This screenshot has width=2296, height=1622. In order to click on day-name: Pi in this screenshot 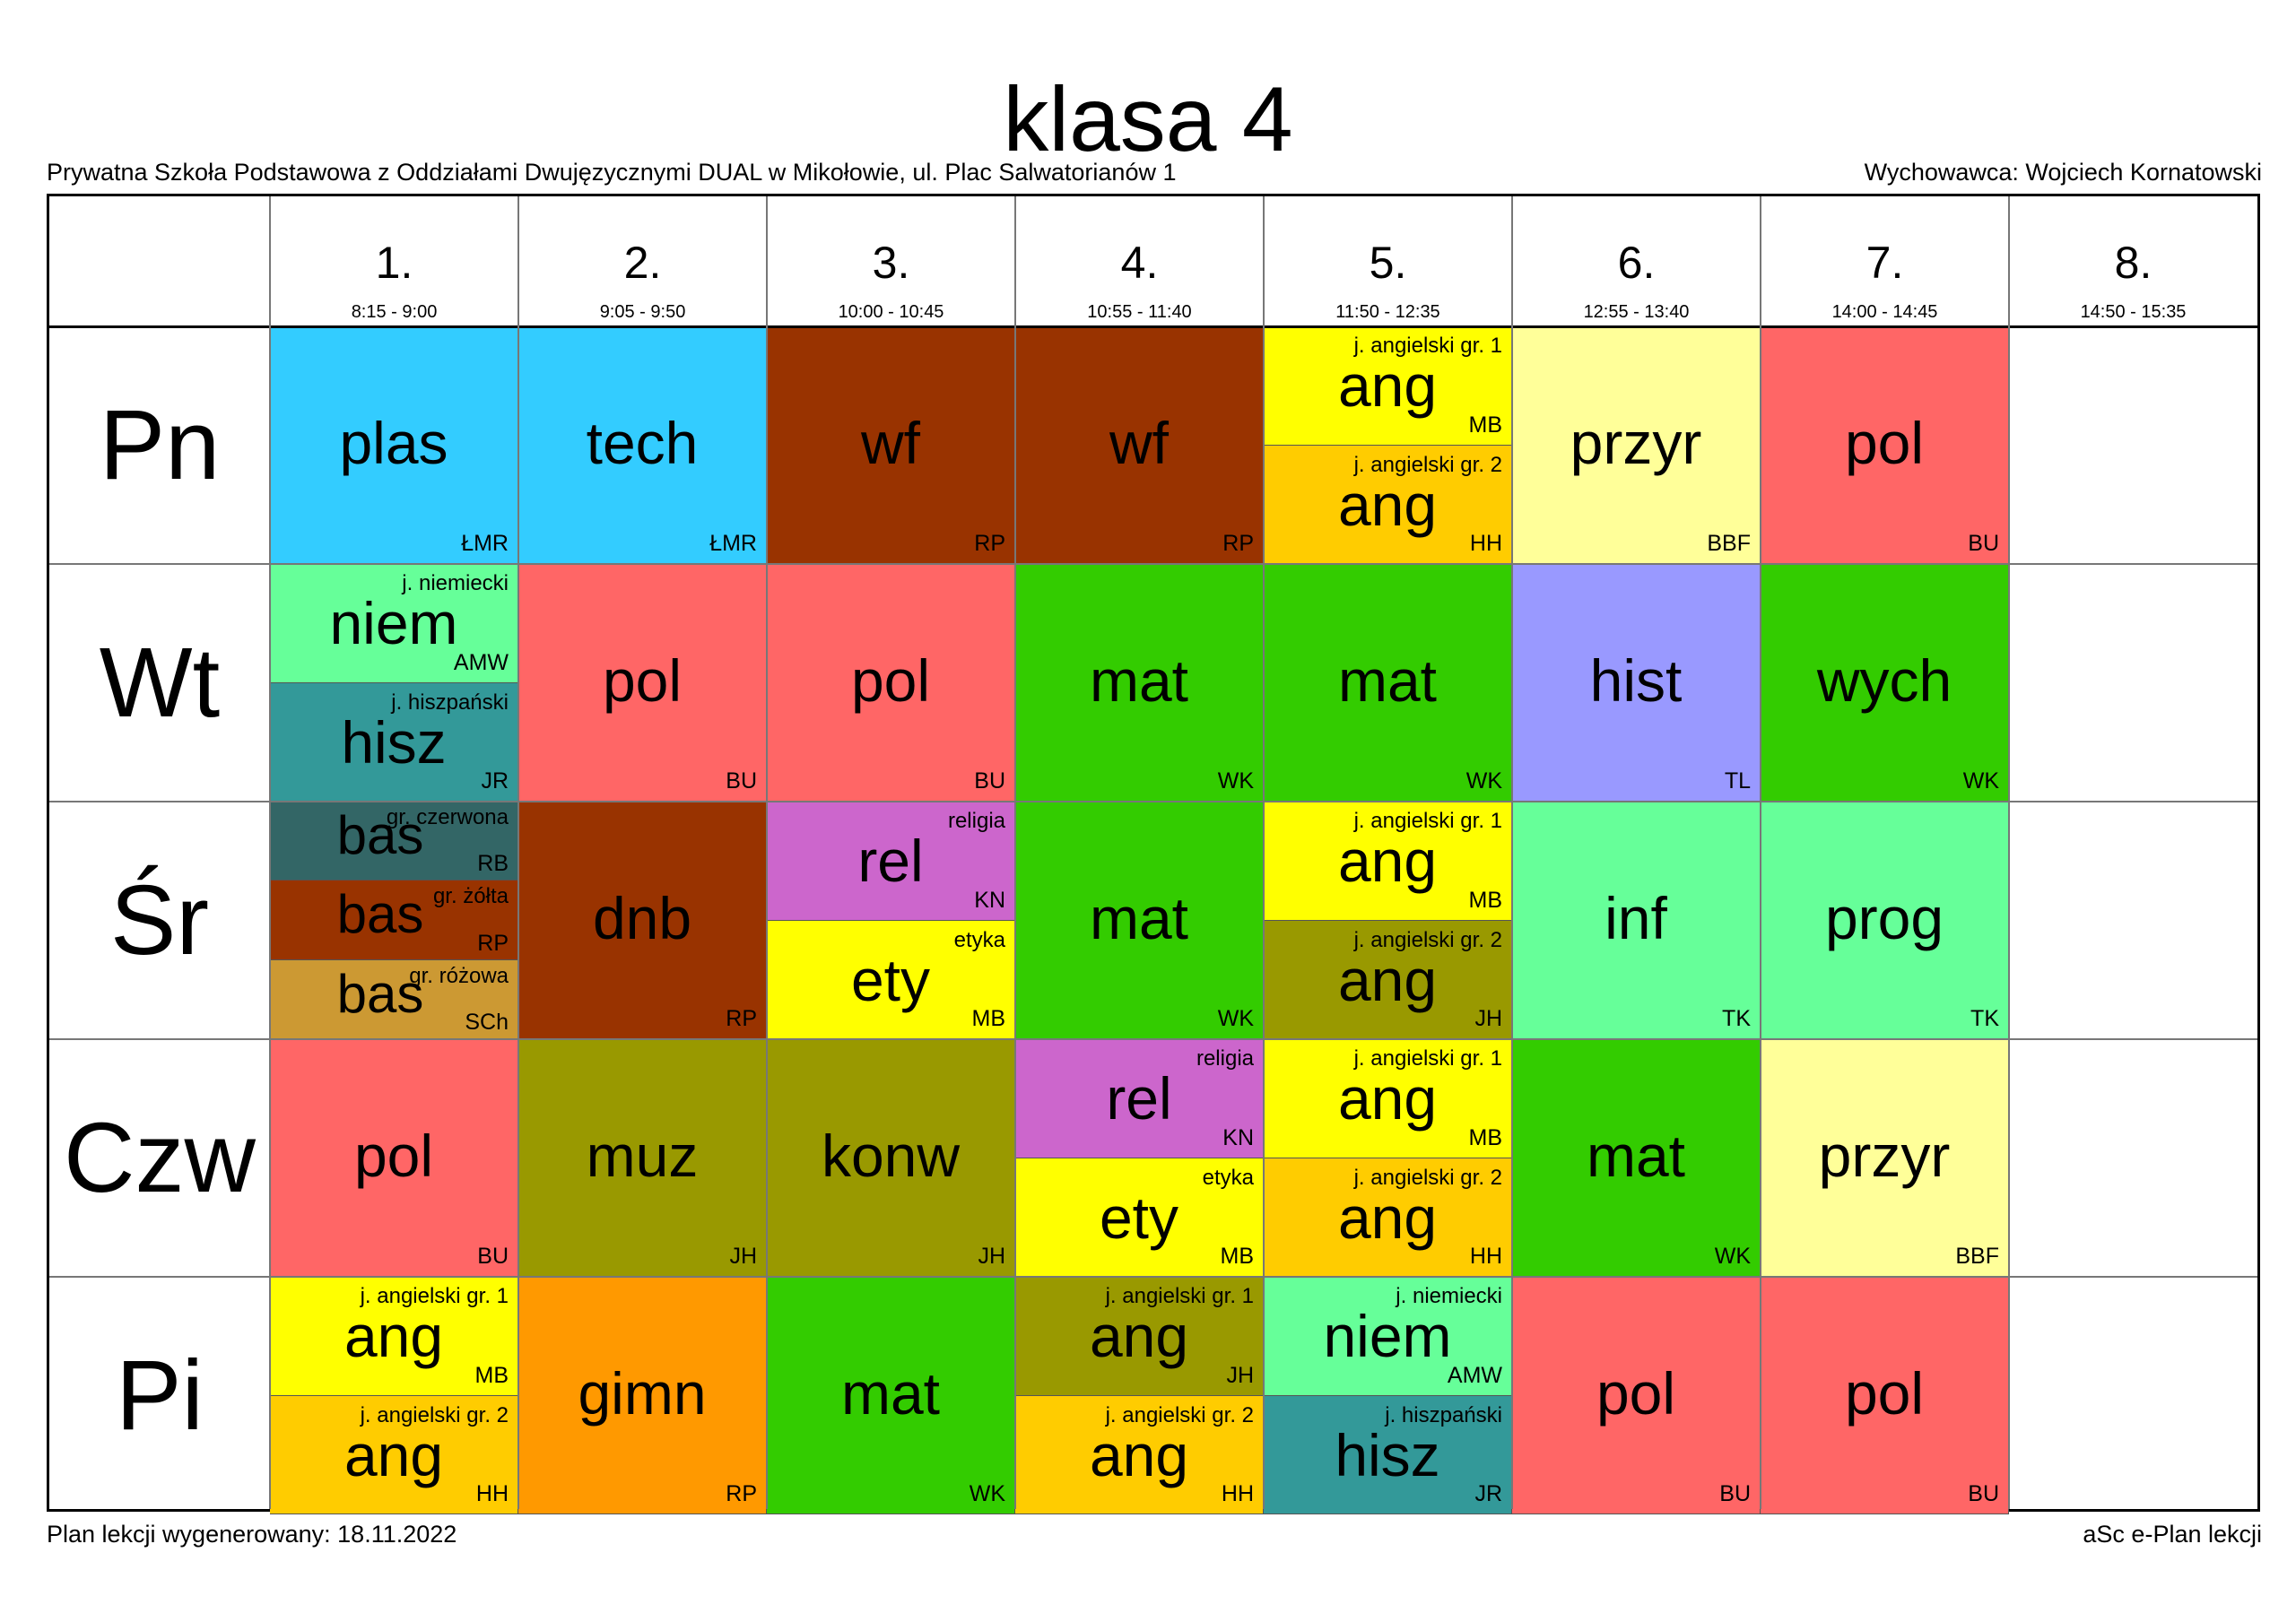, I will do `click(160, 1395)`.